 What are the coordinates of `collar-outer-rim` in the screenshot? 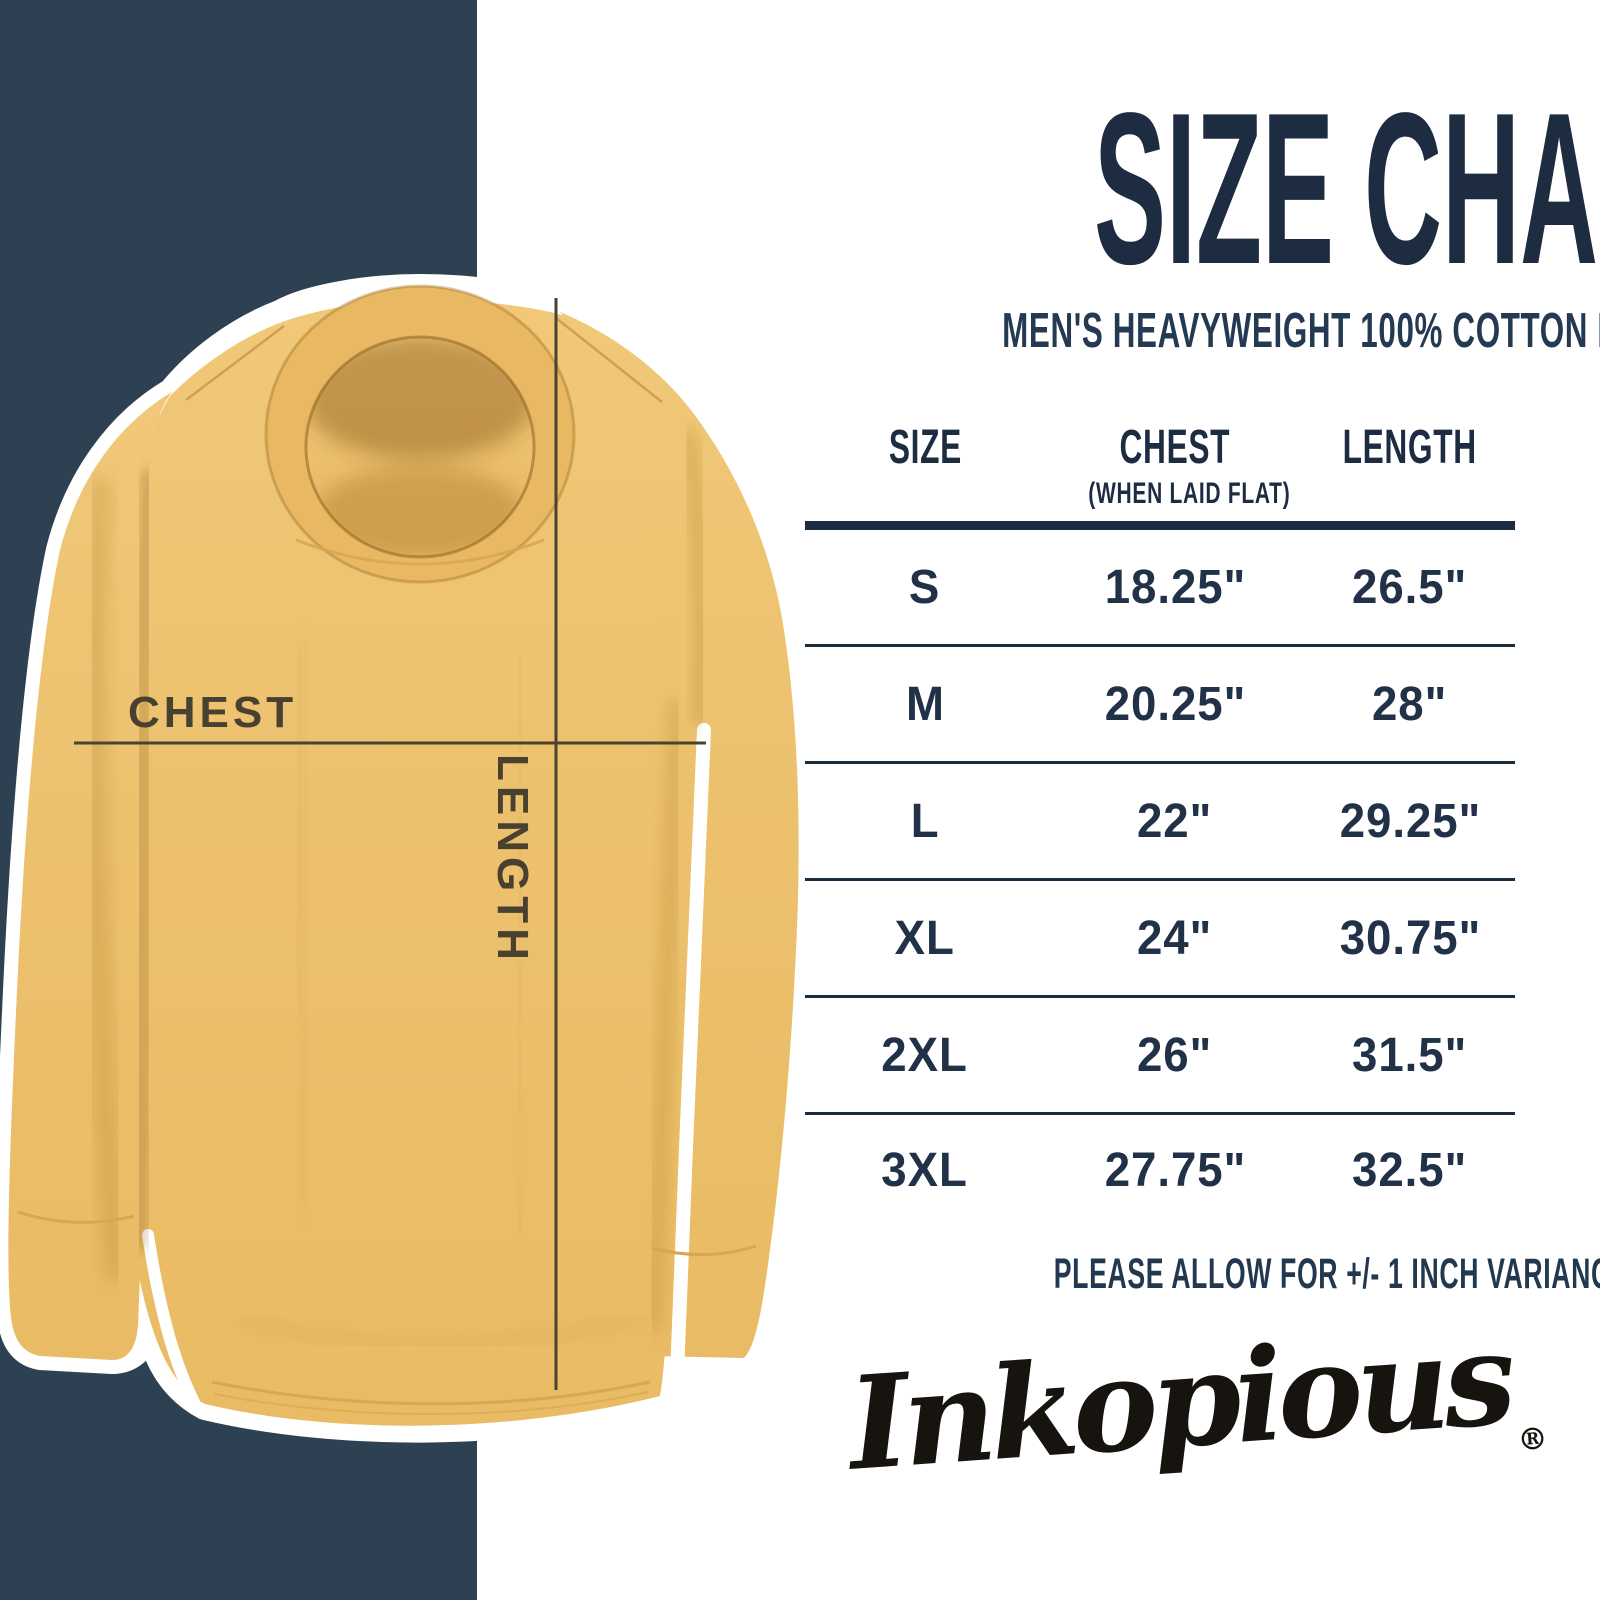 It's located at (420, 434).